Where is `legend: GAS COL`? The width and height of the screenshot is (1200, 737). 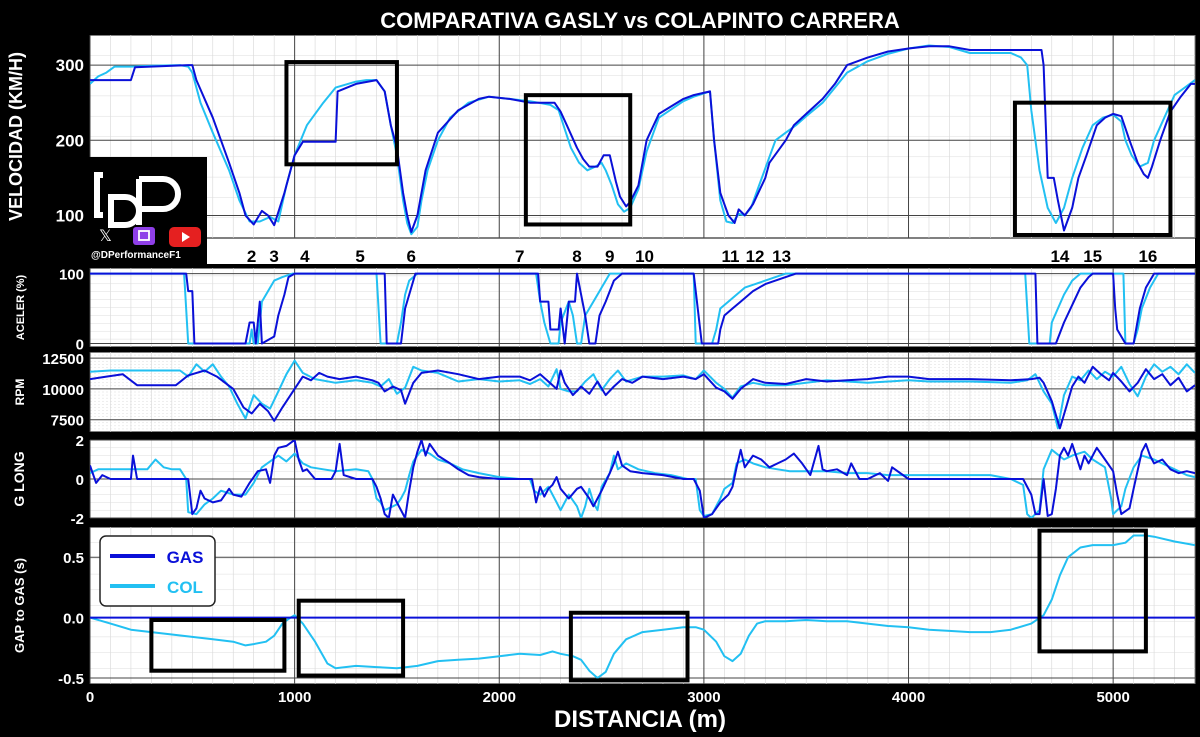 legend: GAS COL is located at coordinates (157, 571).